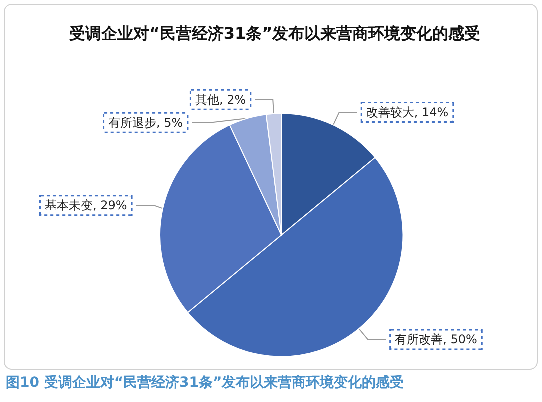 The width and height of the screenshot is (542, 402). Describe the element at coordinates (146, 123) in the screenshot. I see `slice-label: 有所退步, 5%` at that location.